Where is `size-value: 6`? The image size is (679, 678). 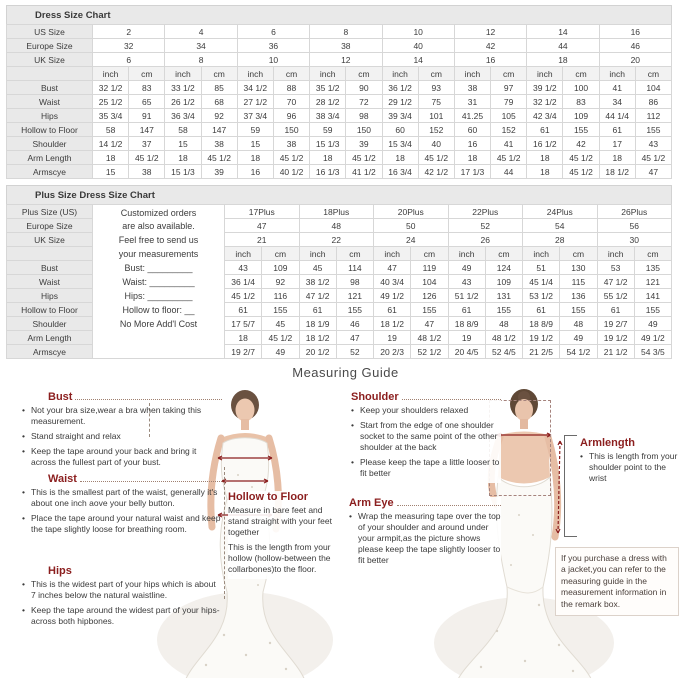
size-value: 6 is located at coordinates (273, 31).